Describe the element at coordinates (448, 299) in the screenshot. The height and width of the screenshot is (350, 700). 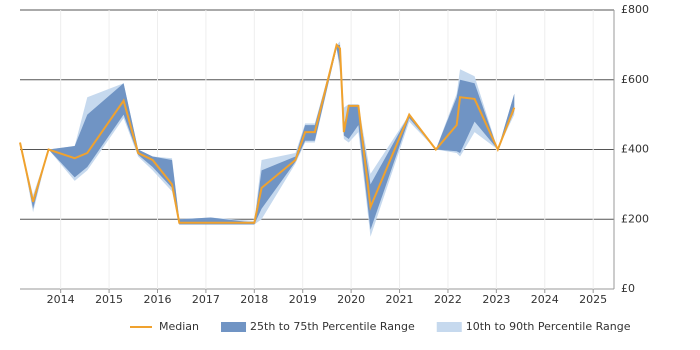
I see `x-tick-label: 2022` at that location.